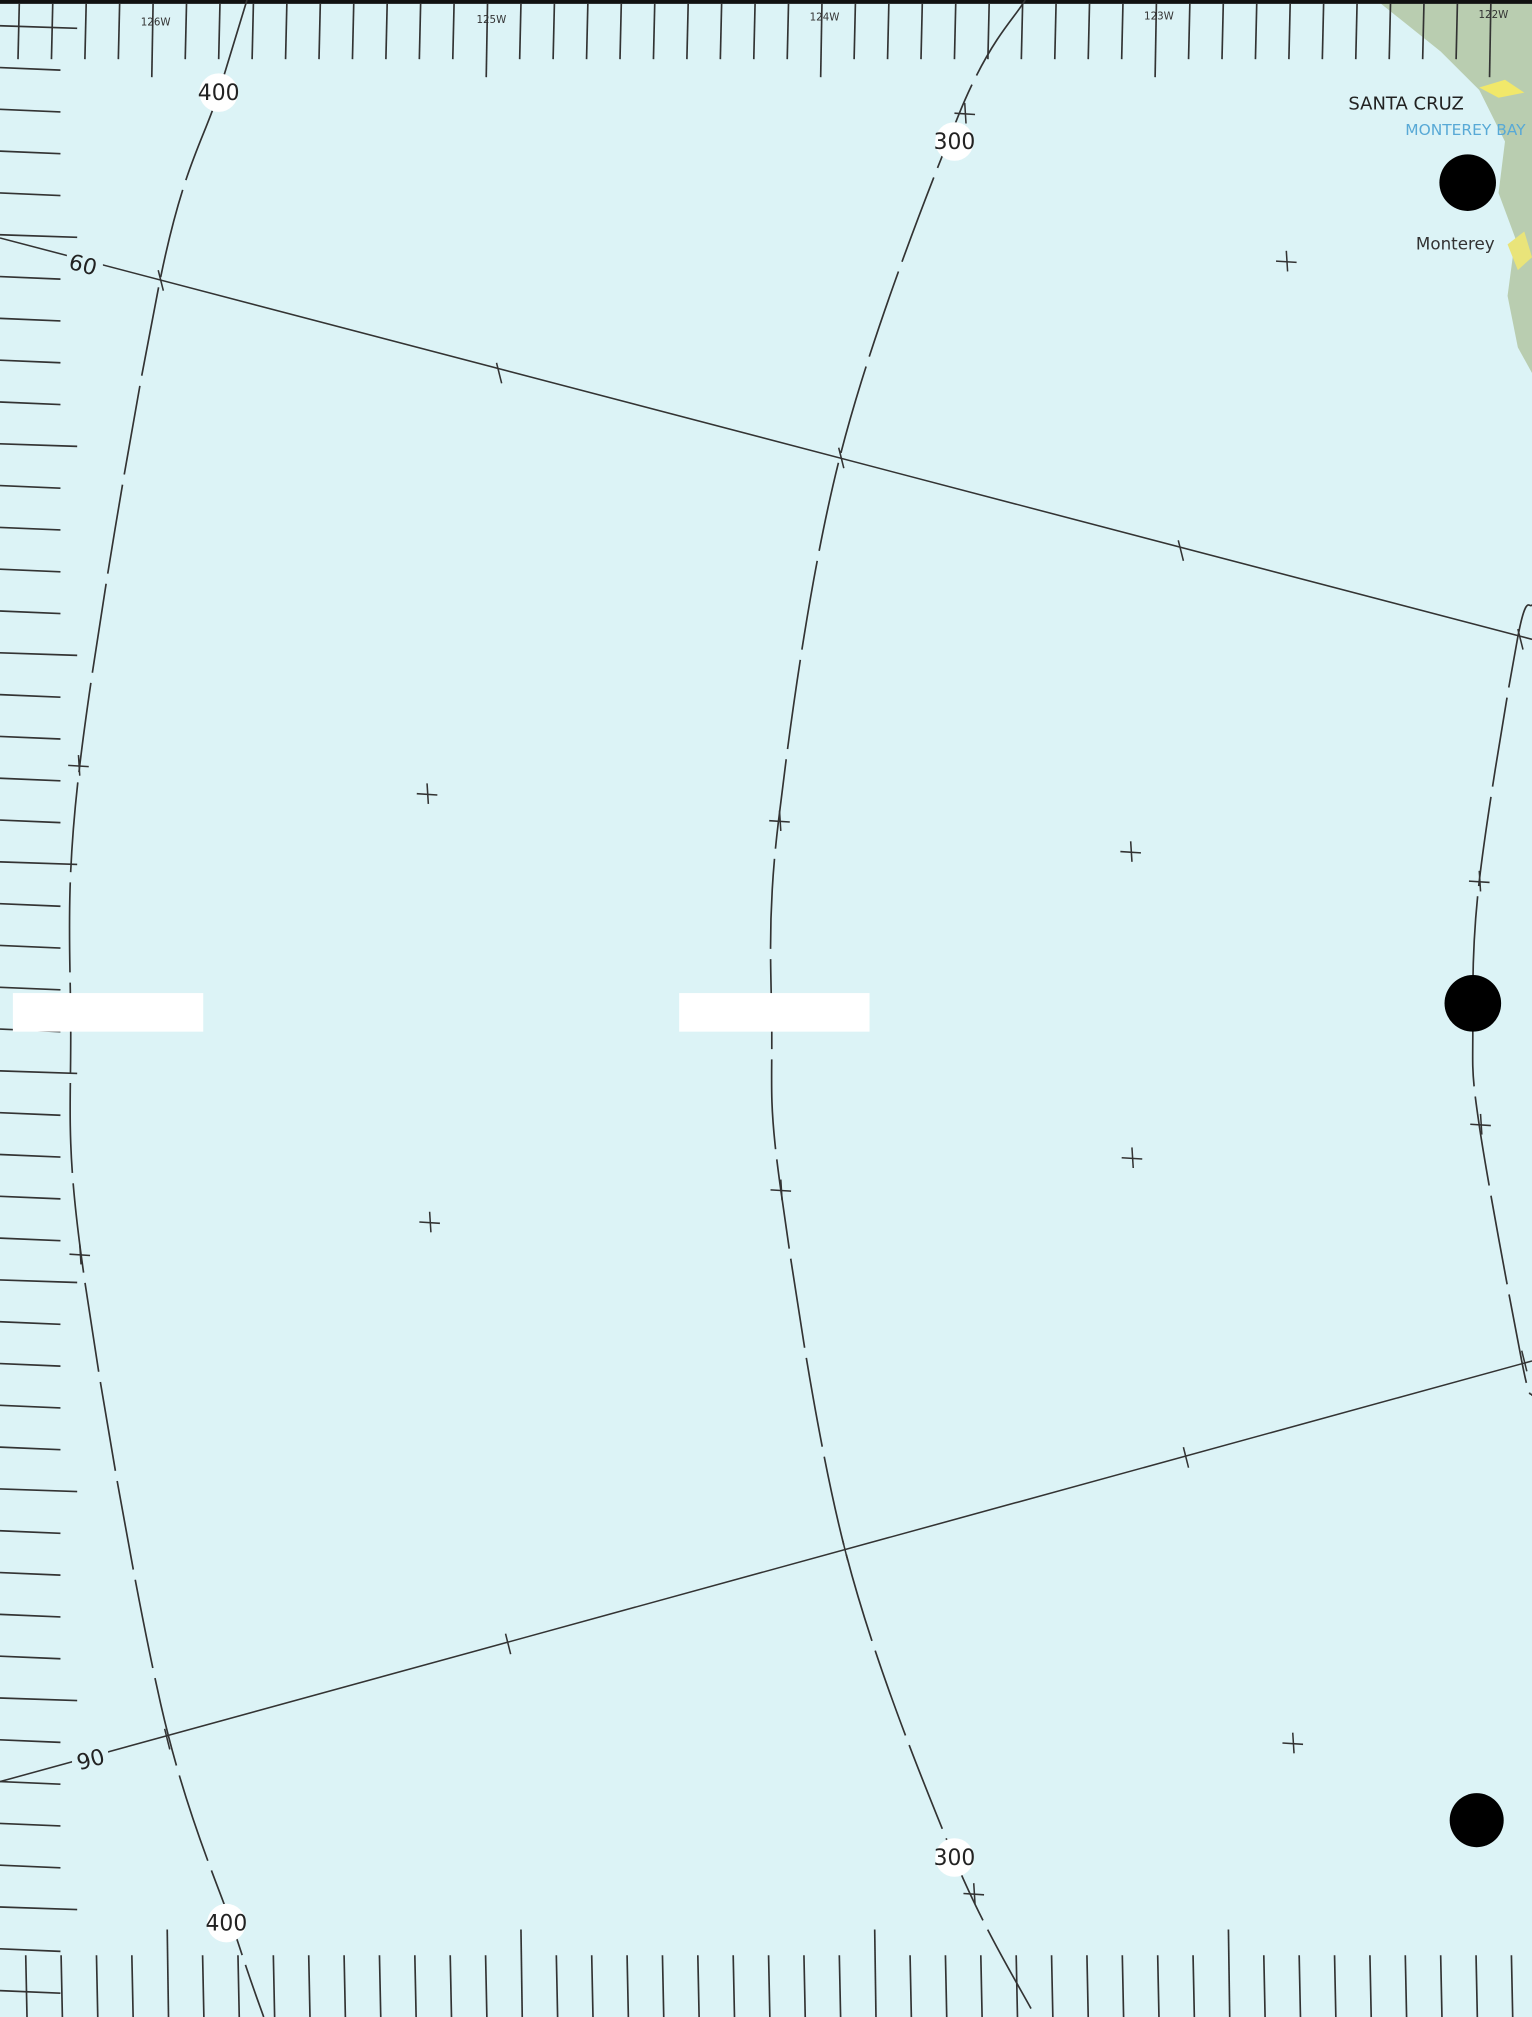 The height and width of the screenshot is (2017, 1532). What do you see at coordinates (1405, 103) in the screenshot?
I see `place-label: SANTA CRUZ` at bounding box center [1405, 103].